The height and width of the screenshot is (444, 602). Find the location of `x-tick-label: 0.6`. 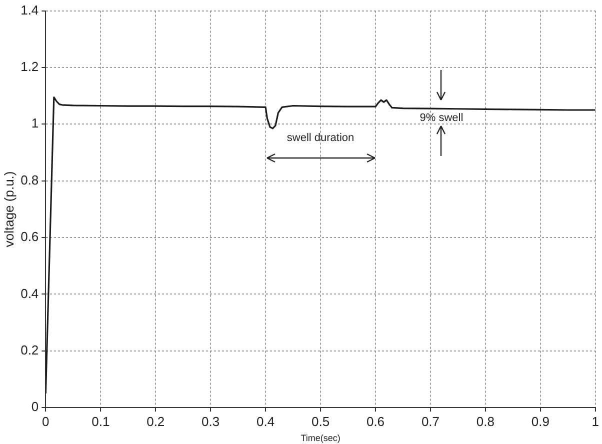

x-tick-label: 0.6 is located at coordinates (375, 421).